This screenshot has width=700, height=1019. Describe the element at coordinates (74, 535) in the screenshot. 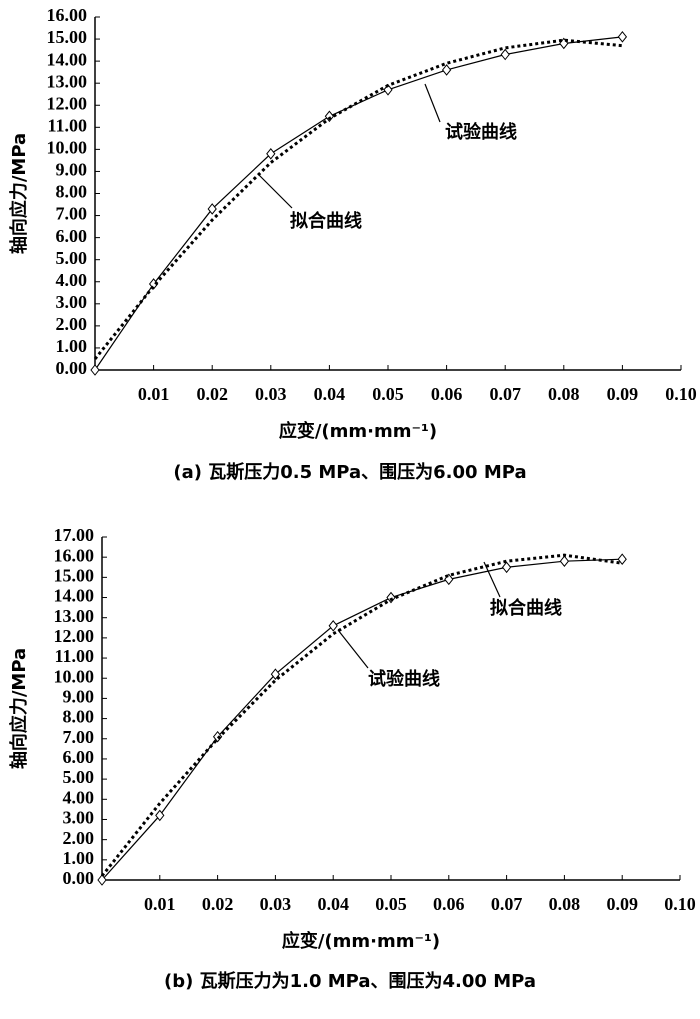

I see `y-tick-label: 17.00` at that location.